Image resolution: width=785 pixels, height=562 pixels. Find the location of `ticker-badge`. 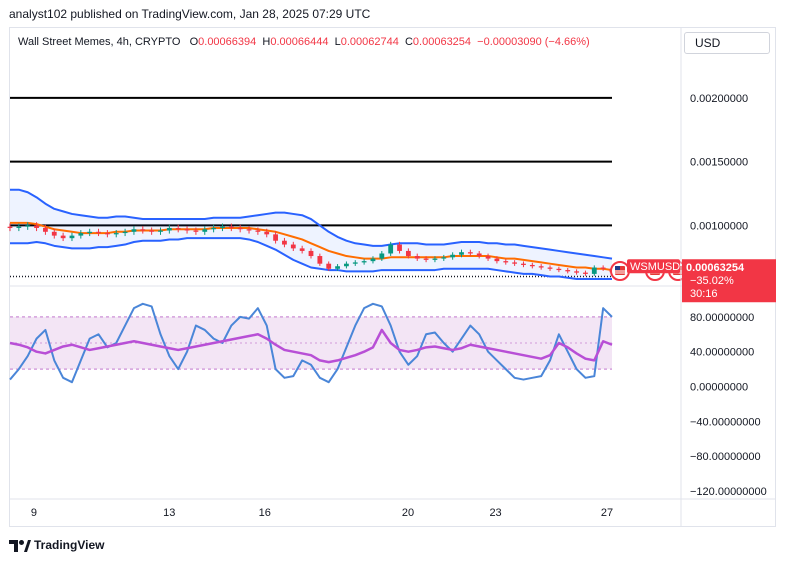

ticker-badge is located at coordinates (653, 266).